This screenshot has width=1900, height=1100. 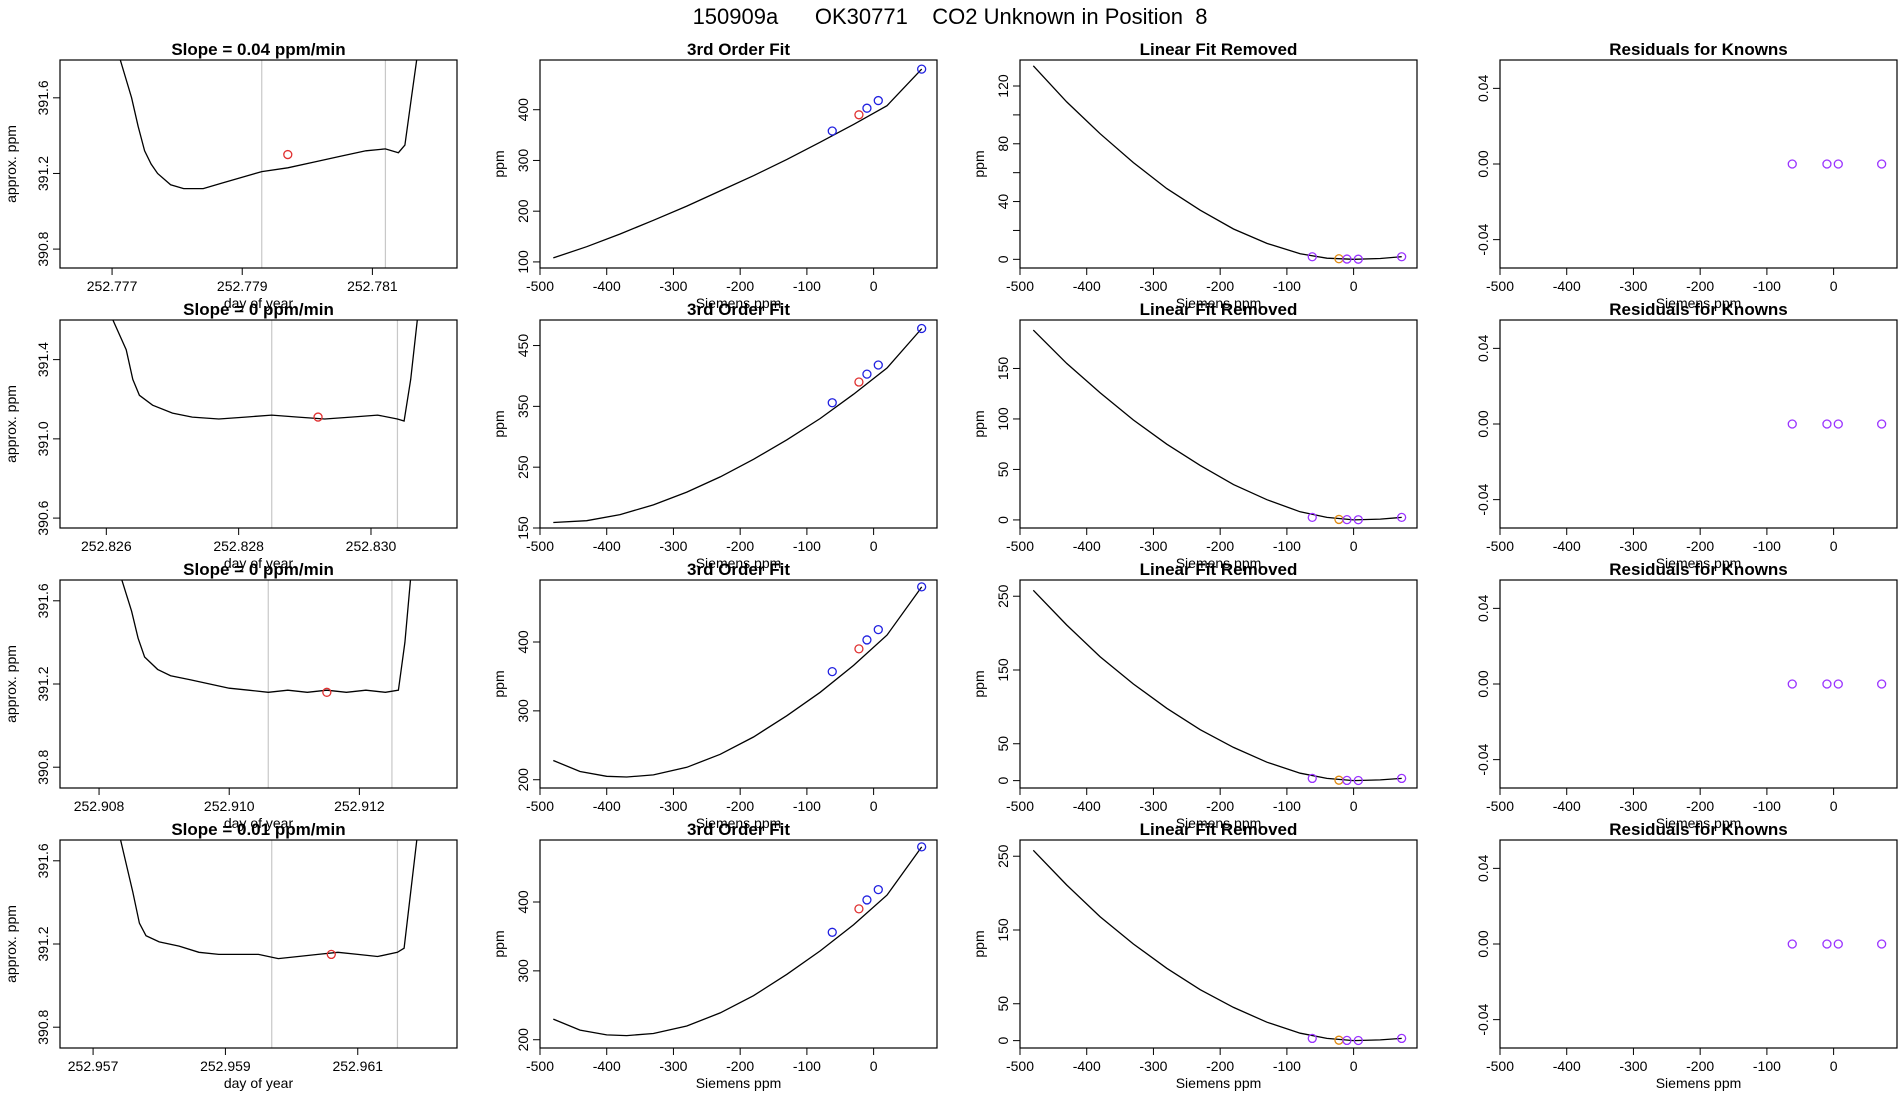 What do you see at coordinates (1218, 164) in the screenshot?
I see `panel-1-3-frame` at bounding box center [1218, 164].